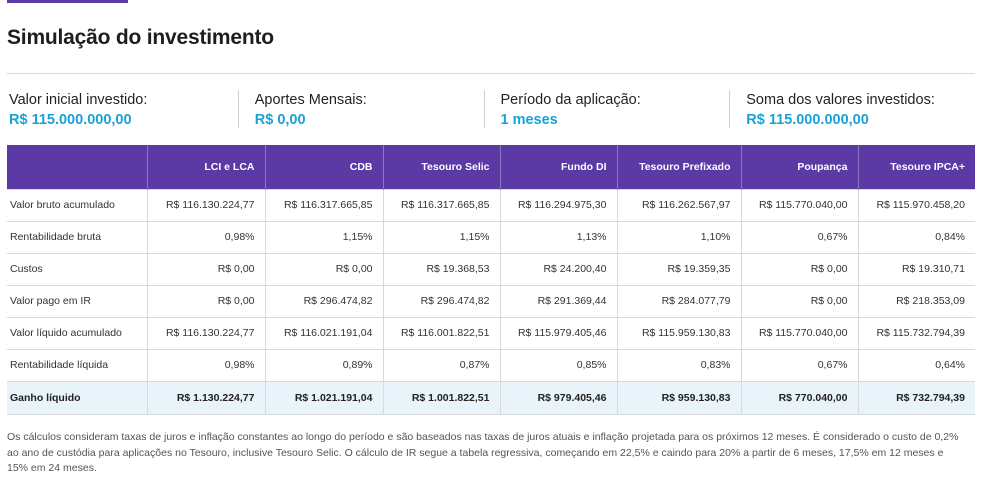  What do you see at coordinates (323, 397) in the screenshot?
I see `table-cell: R$ 1.021.191,04` at bounding box center [323, 397].